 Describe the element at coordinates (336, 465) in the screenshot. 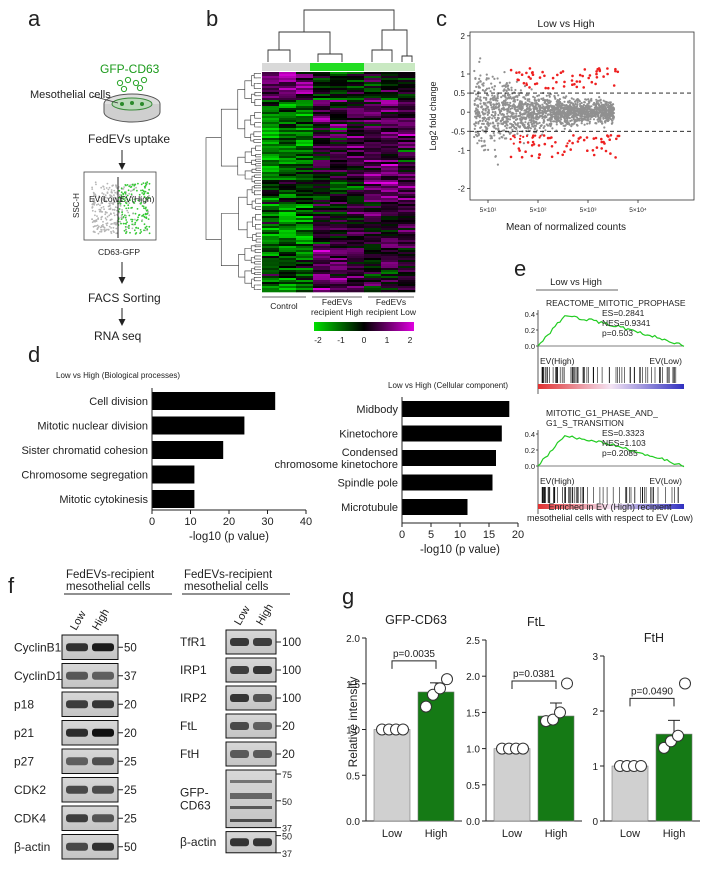

I see `go-category-label: chromosome kinetochore` at that location.